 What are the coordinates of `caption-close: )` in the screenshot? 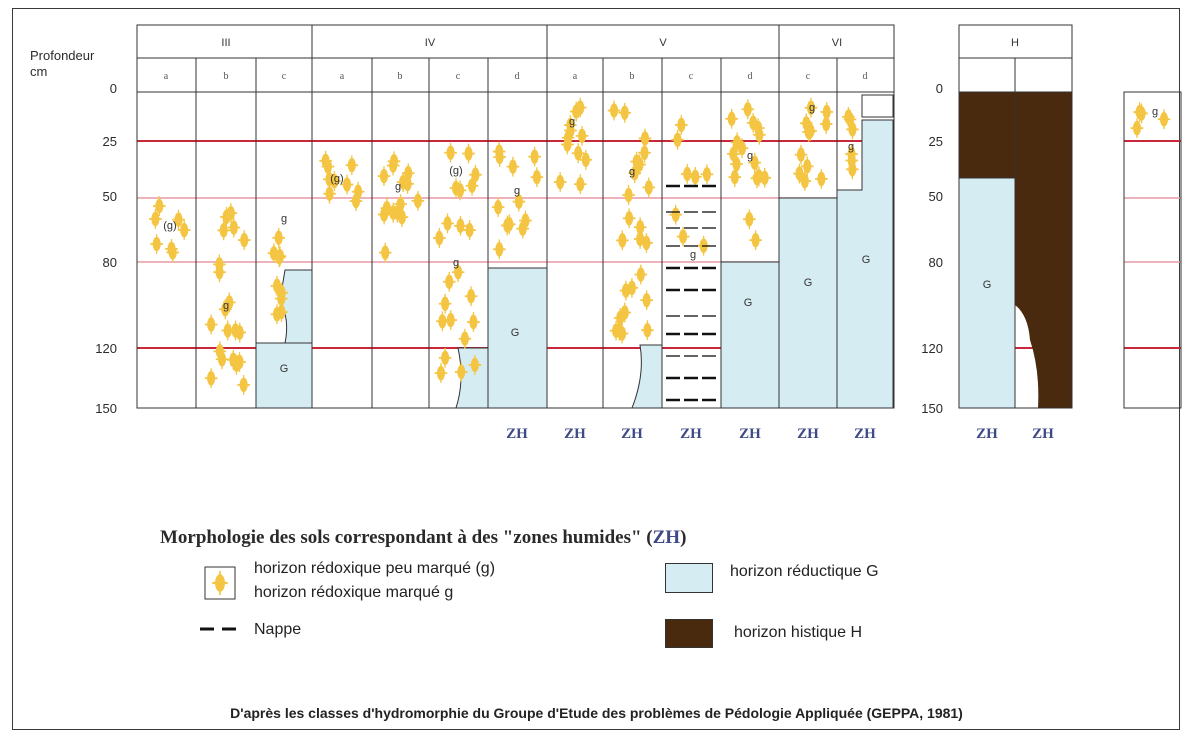 It's located at (683, 537).